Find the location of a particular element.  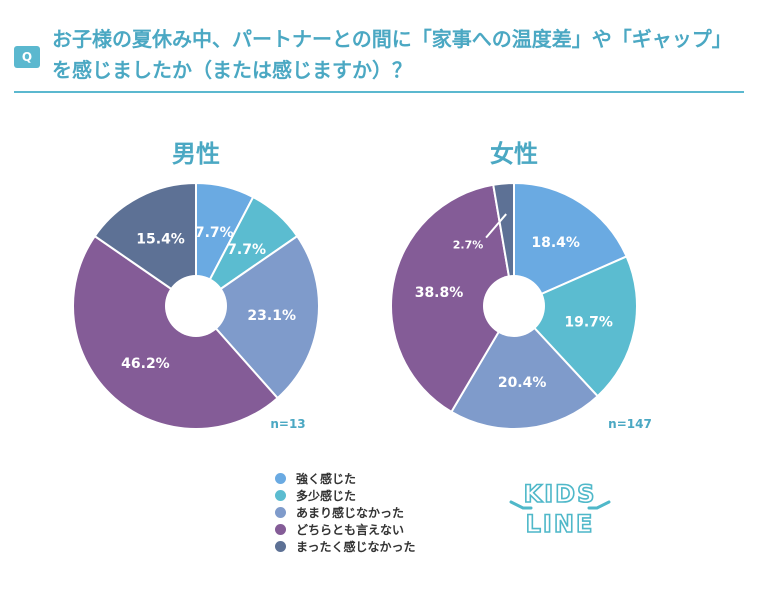

pie-chart: 18.4% 19.7% 20.4% 38.8% 2.7% is located at coordinates (514, 305).